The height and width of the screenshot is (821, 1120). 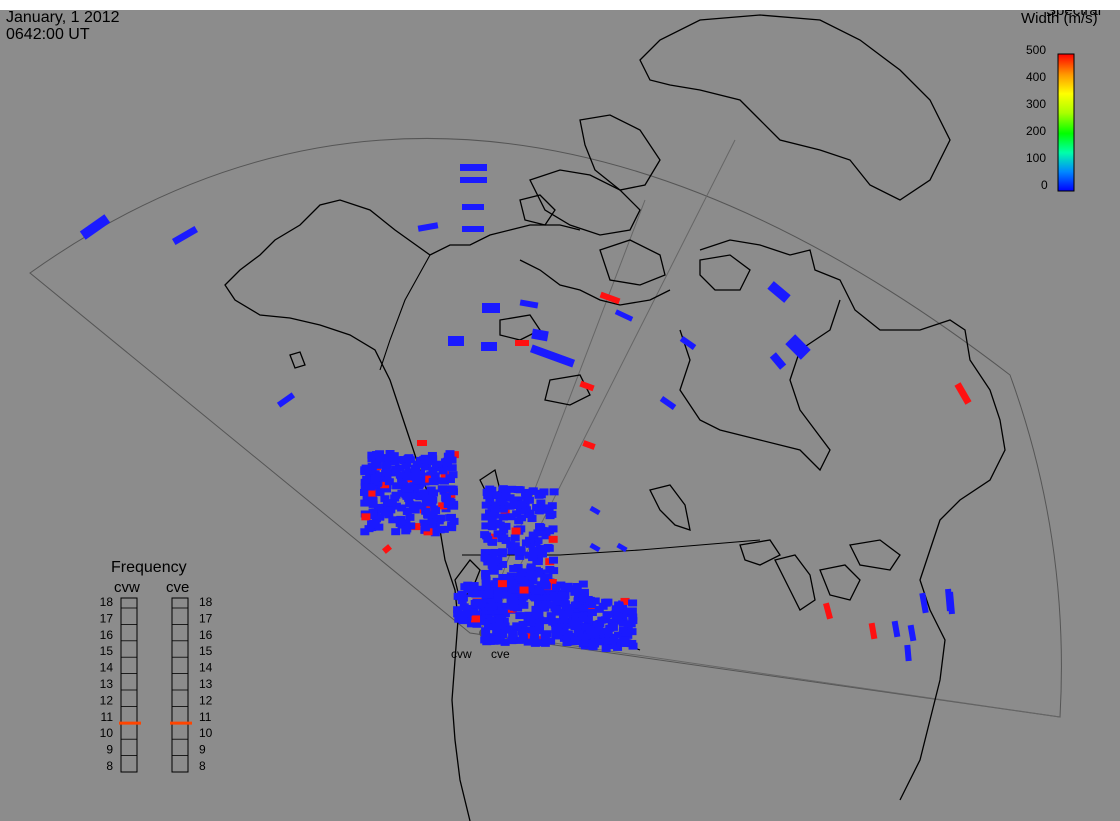 What do you see at coordinates (1059, 18) in the screenshot?
I see `colorbar-title-line2: Width (m/s)` at bounding box center [1059, 18].